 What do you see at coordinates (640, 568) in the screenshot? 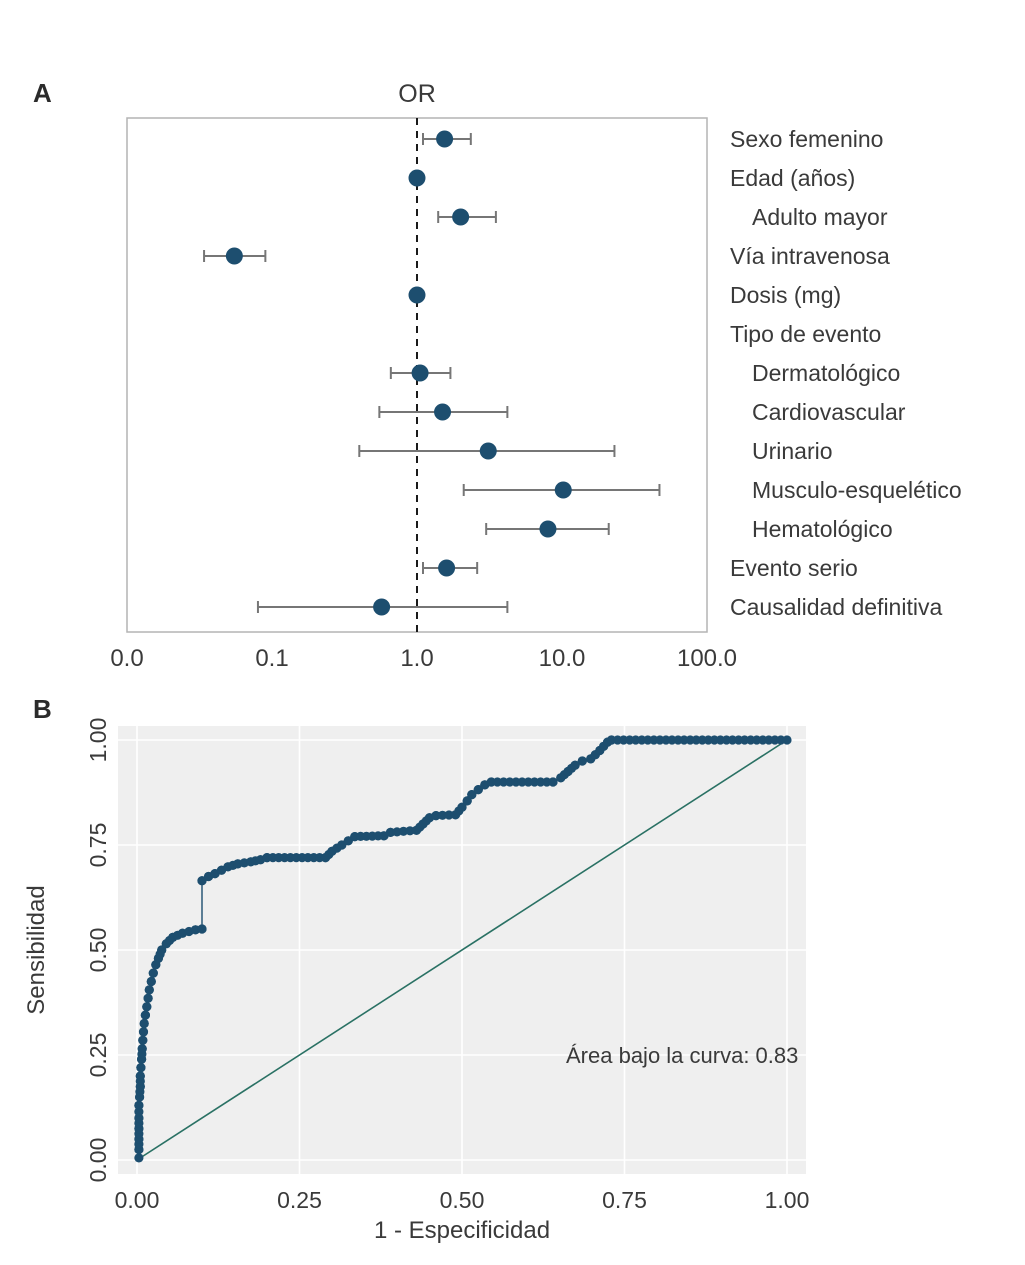
I see `forest-row: Evento serio` at bounding box center [640, 568].